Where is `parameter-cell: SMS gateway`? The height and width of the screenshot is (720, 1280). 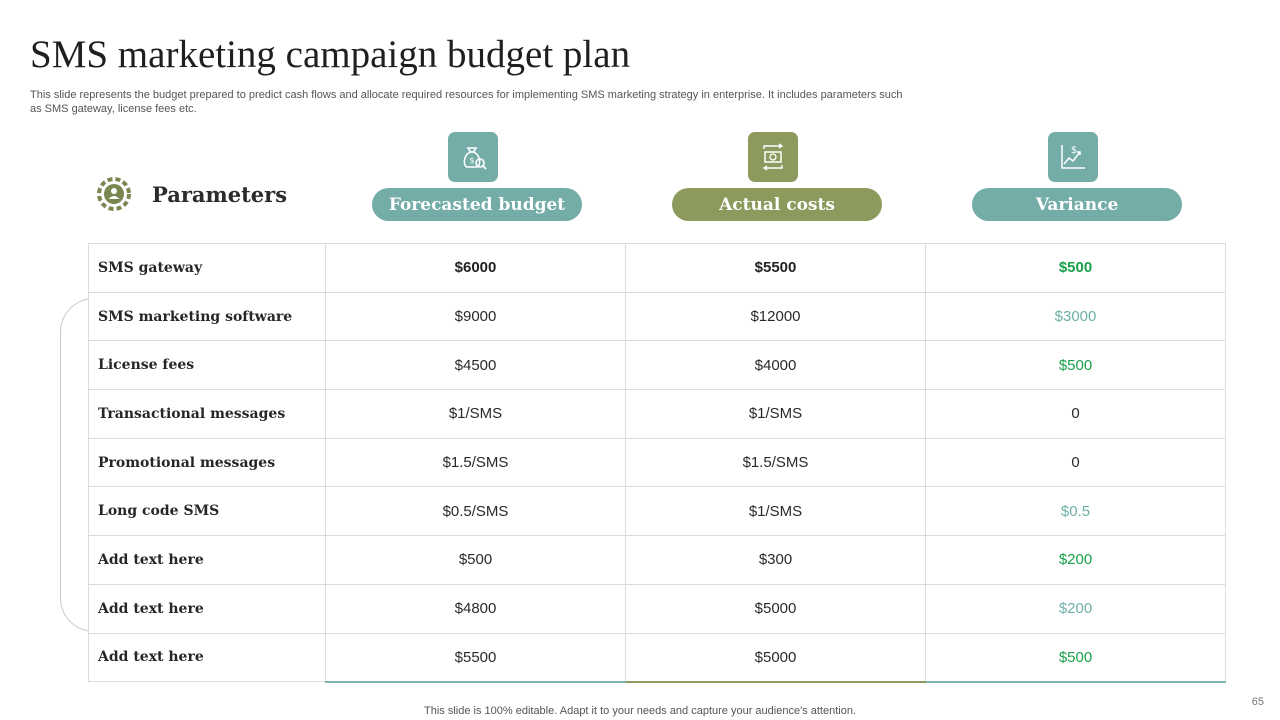
parameter-cell: SMS gateway is located at coordinates (207, 268).